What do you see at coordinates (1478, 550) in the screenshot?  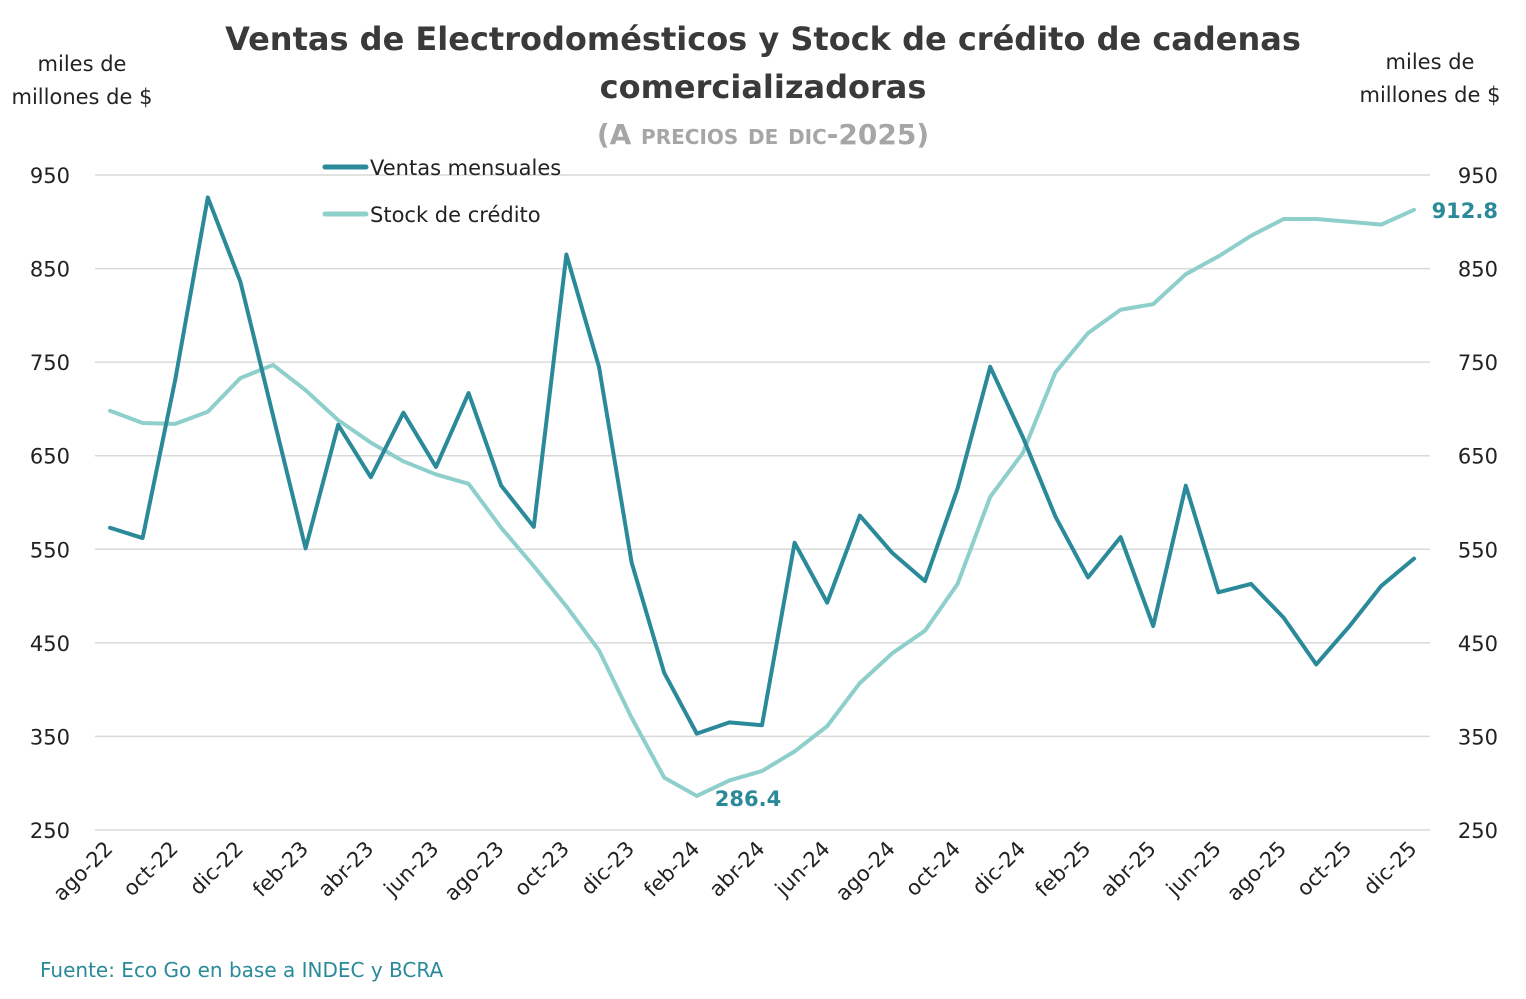 I see `right-y-tick-label: 550` at bounding box center [1478, 550].